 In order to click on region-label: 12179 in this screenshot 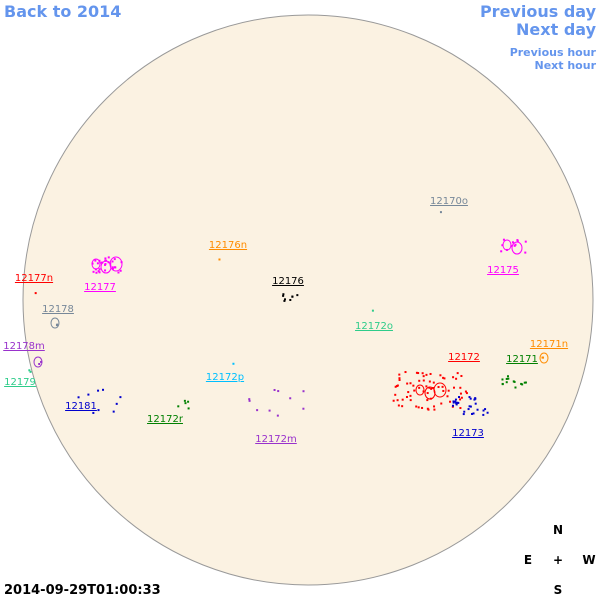, I will do `click(20, 382)`.